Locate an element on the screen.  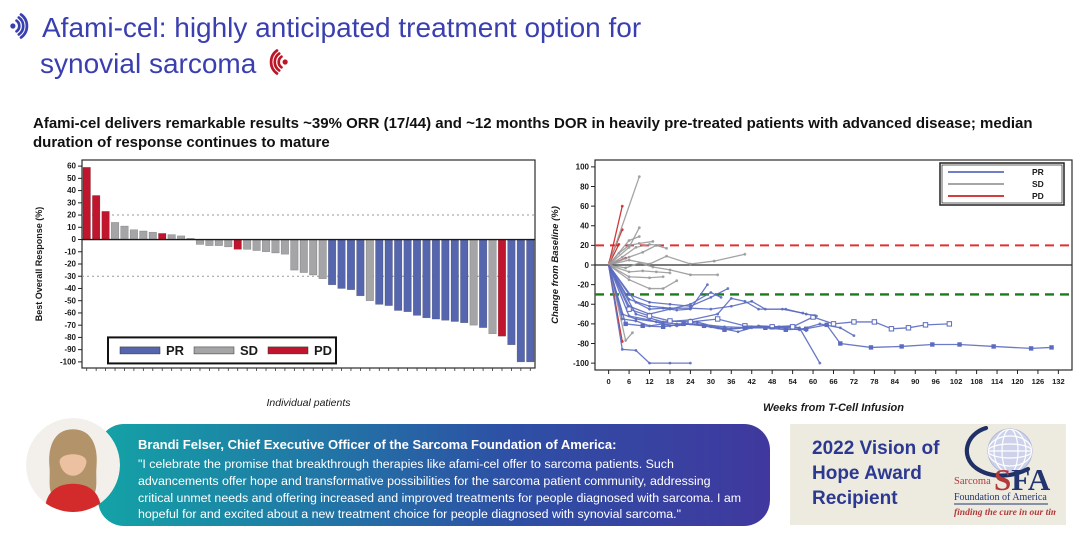
portrait-photo is located at coordinates (73, 465).